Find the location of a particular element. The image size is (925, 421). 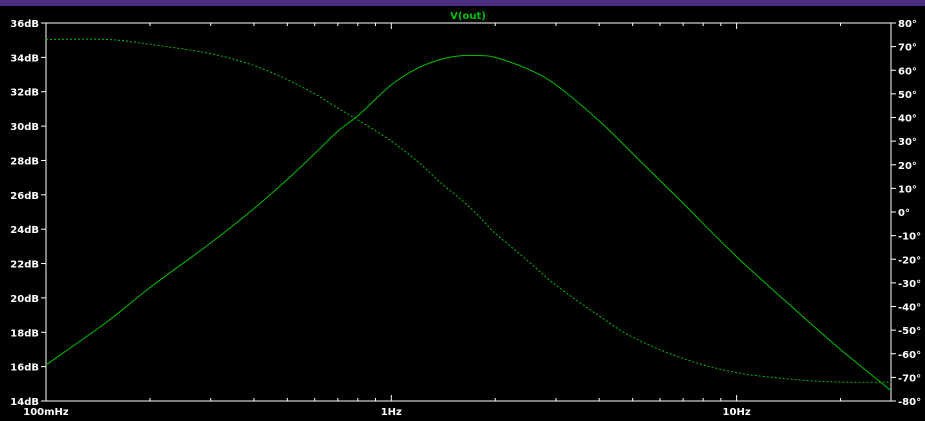

right-tick-label: 80° is located at coordinates (907, 24).